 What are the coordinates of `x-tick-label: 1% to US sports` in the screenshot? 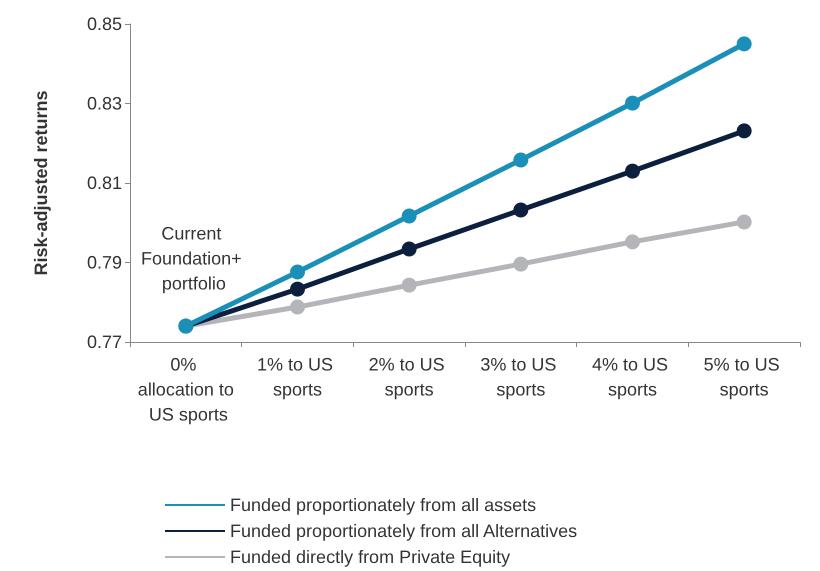 It's located at (297, 377).